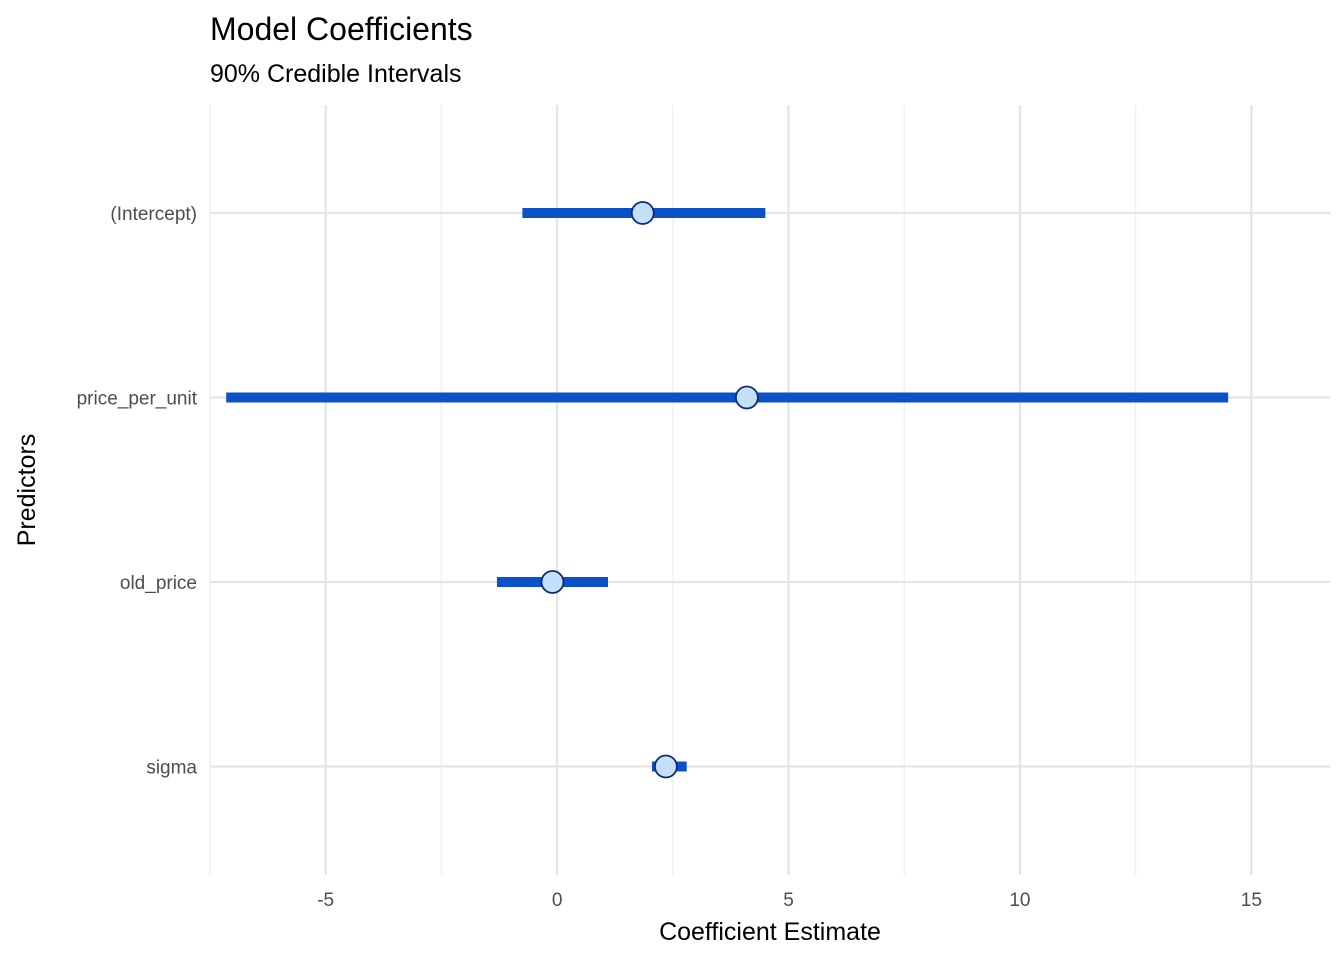 This screenshot has height=960, width=1344. I want to click on x-tick-label: 0, so click(557, 900).